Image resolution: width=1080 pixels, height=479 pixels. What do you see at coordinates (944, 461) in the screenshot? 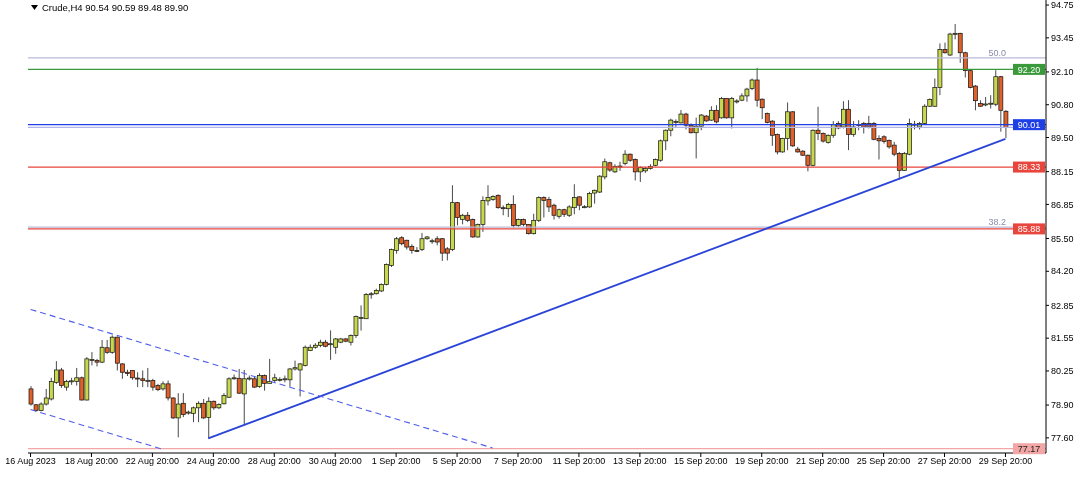
I see `x-tick-label: 27 Sep 20:00` at bounding box center [944, 461].